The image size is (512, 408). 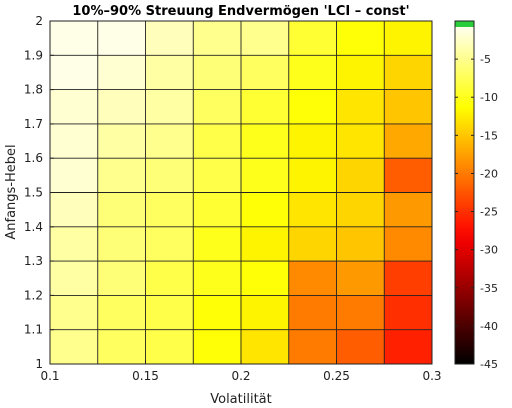 I want to click on colorbar-tick-label: -20, so click(x=489, y=173).